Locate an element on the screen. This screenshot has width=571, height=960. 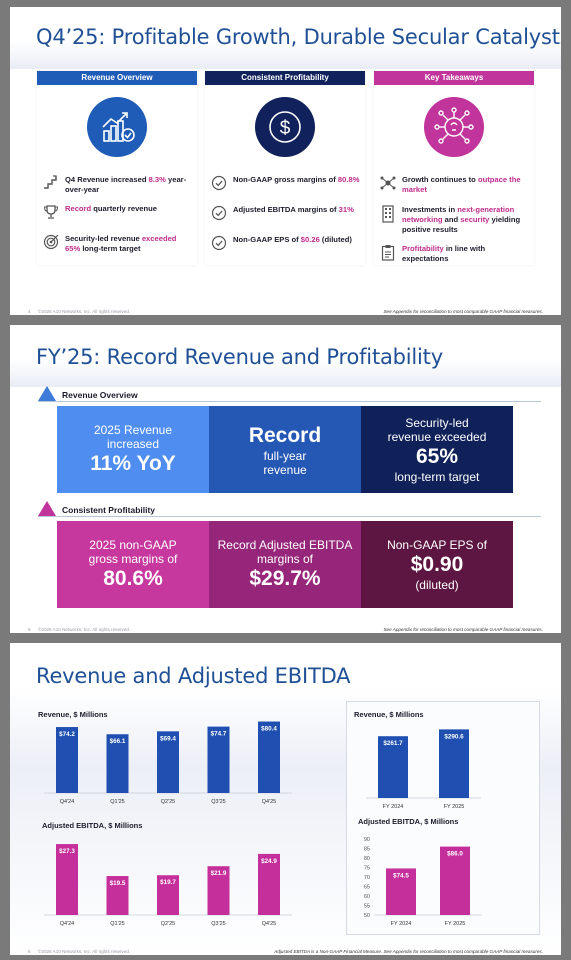
metric-value: Record is located at coordinates (285, 435).